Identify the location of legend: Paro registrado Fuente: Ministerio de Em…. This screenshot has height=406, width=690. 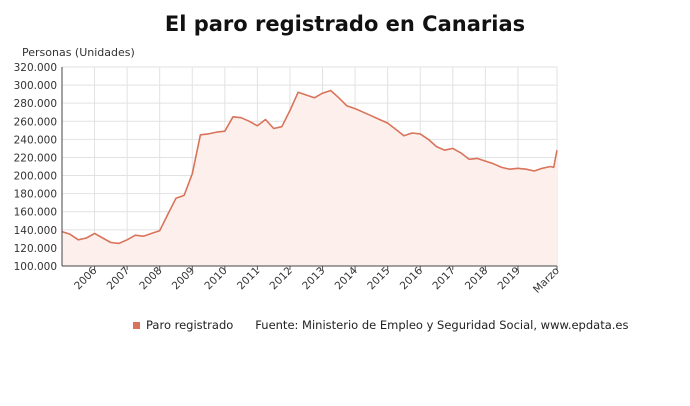
(380, 325).